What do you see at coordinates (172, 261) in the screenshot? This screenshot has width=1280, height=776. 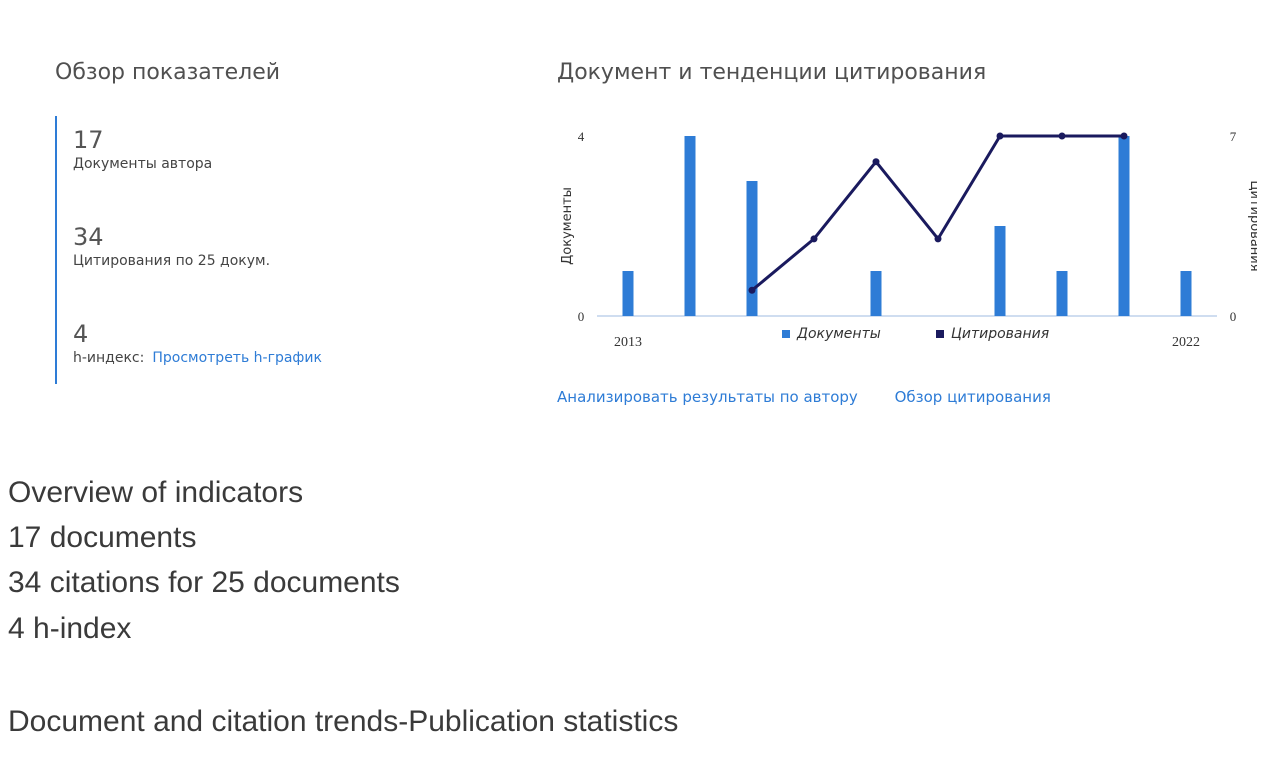 I see `citations-label: Цитирования по 25 докум.` at bounding box center [172, 261].